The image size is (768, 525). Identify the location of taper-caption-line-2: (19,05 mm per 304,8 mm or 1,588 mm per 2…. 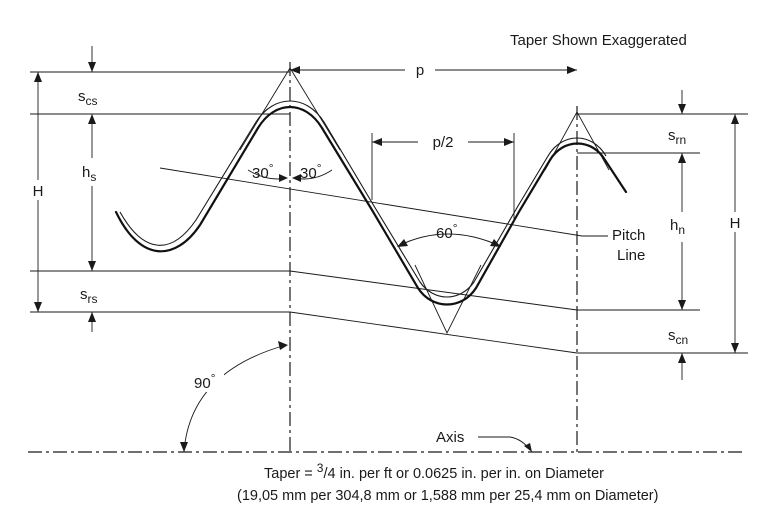
(447, 496).